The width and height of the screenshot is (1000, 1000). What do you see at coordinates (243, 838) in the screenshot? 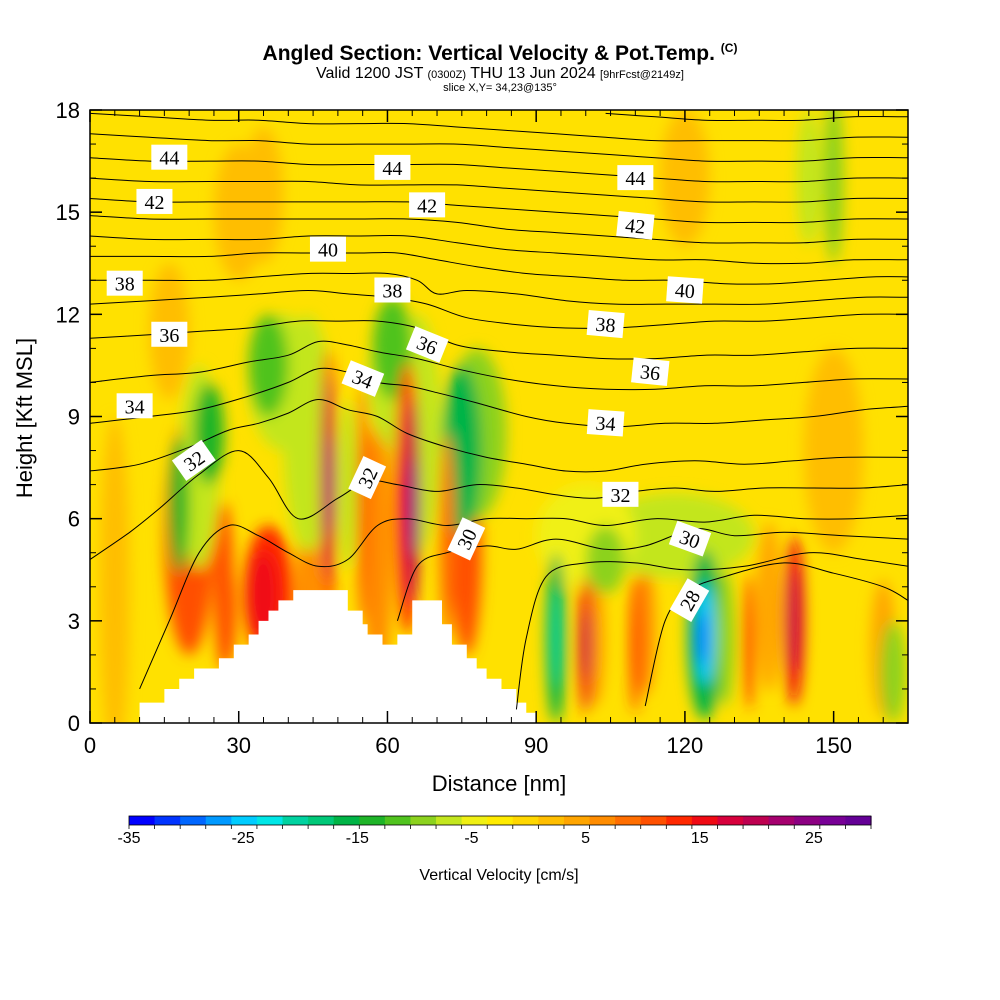
I see `colorbar-tick-label: -25` at bounding box center [243, 838].